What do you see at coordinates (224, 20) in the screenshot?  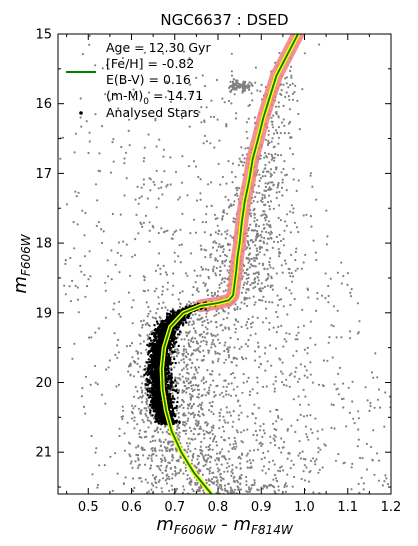 I see `chart-title: NGC6637 : DSED` at bounding box center [224, 20].